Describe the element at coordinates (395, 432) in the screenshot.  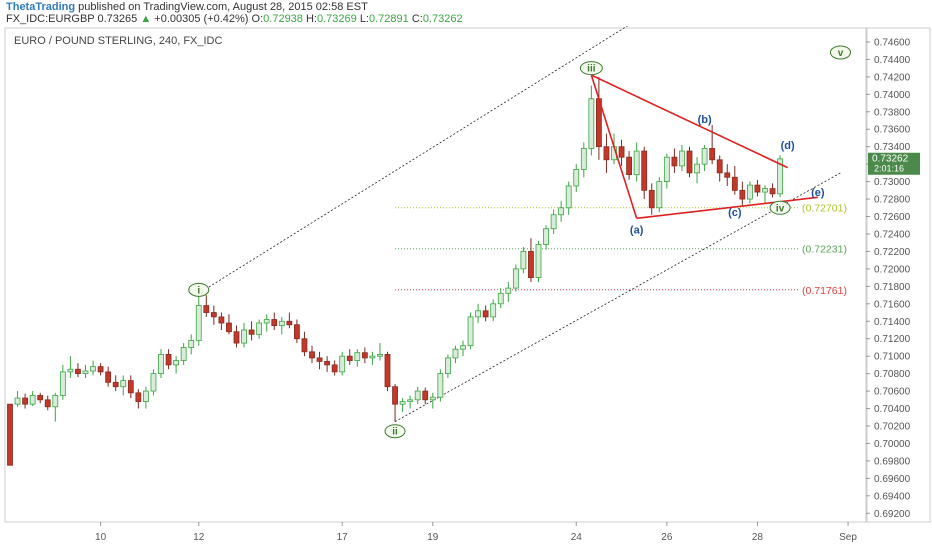
I see `wave-label-text: ii` at that location.